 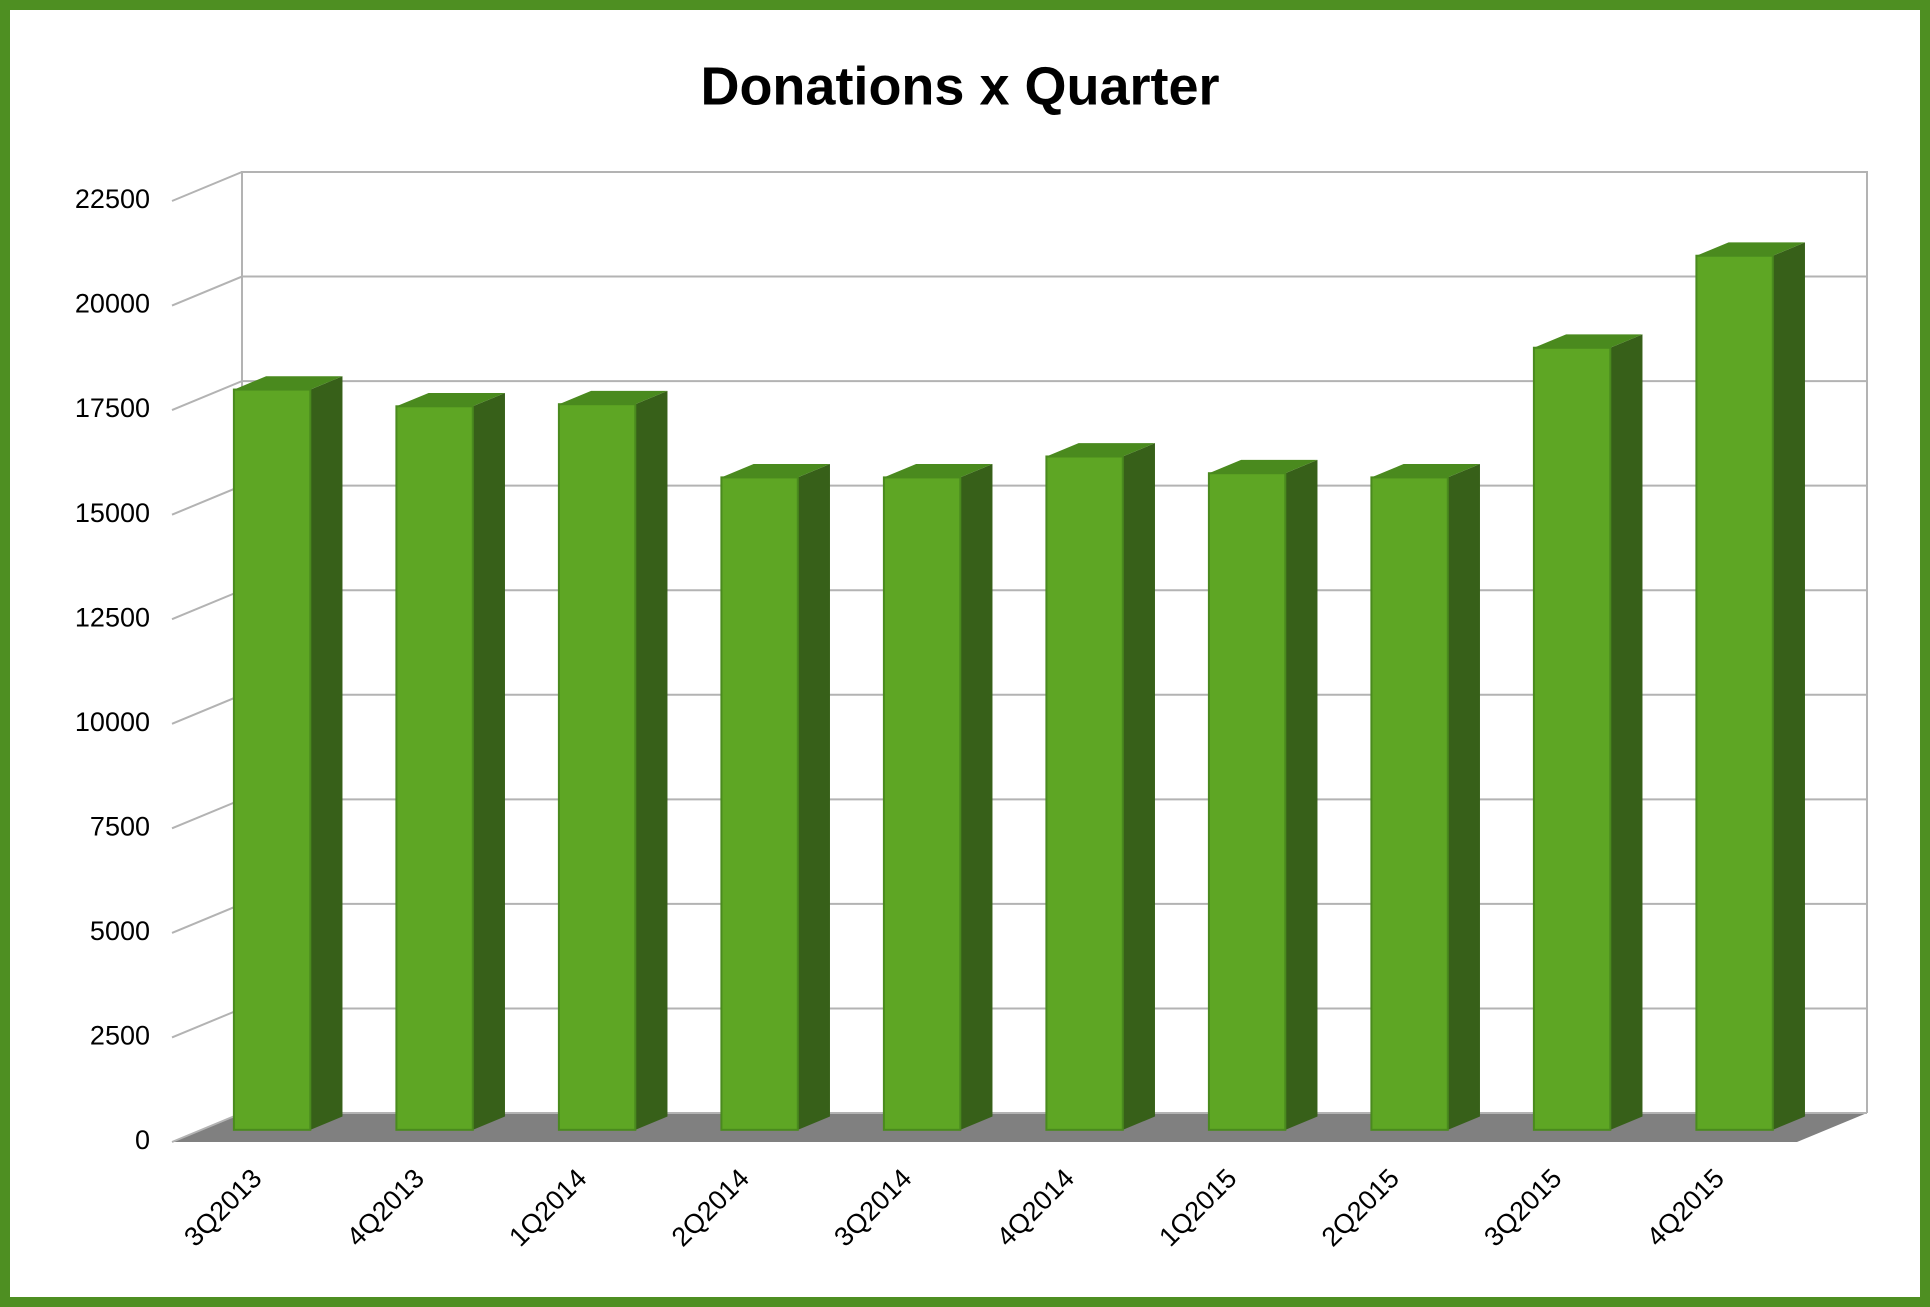 What do you see at coordinates (112, 617) in the screenshot?
I see `y-tick-label: 12500` at bounding box center [112, 617].